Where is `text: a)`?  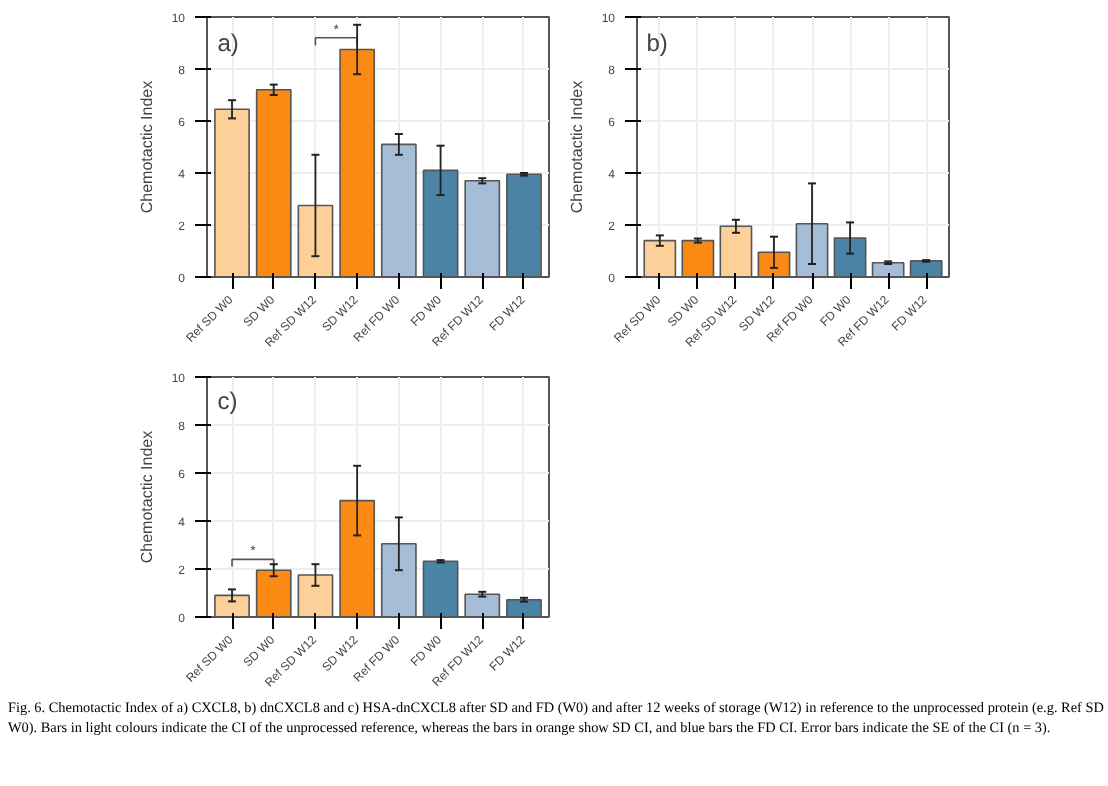
text: a) is located at coordinates (228, 43).